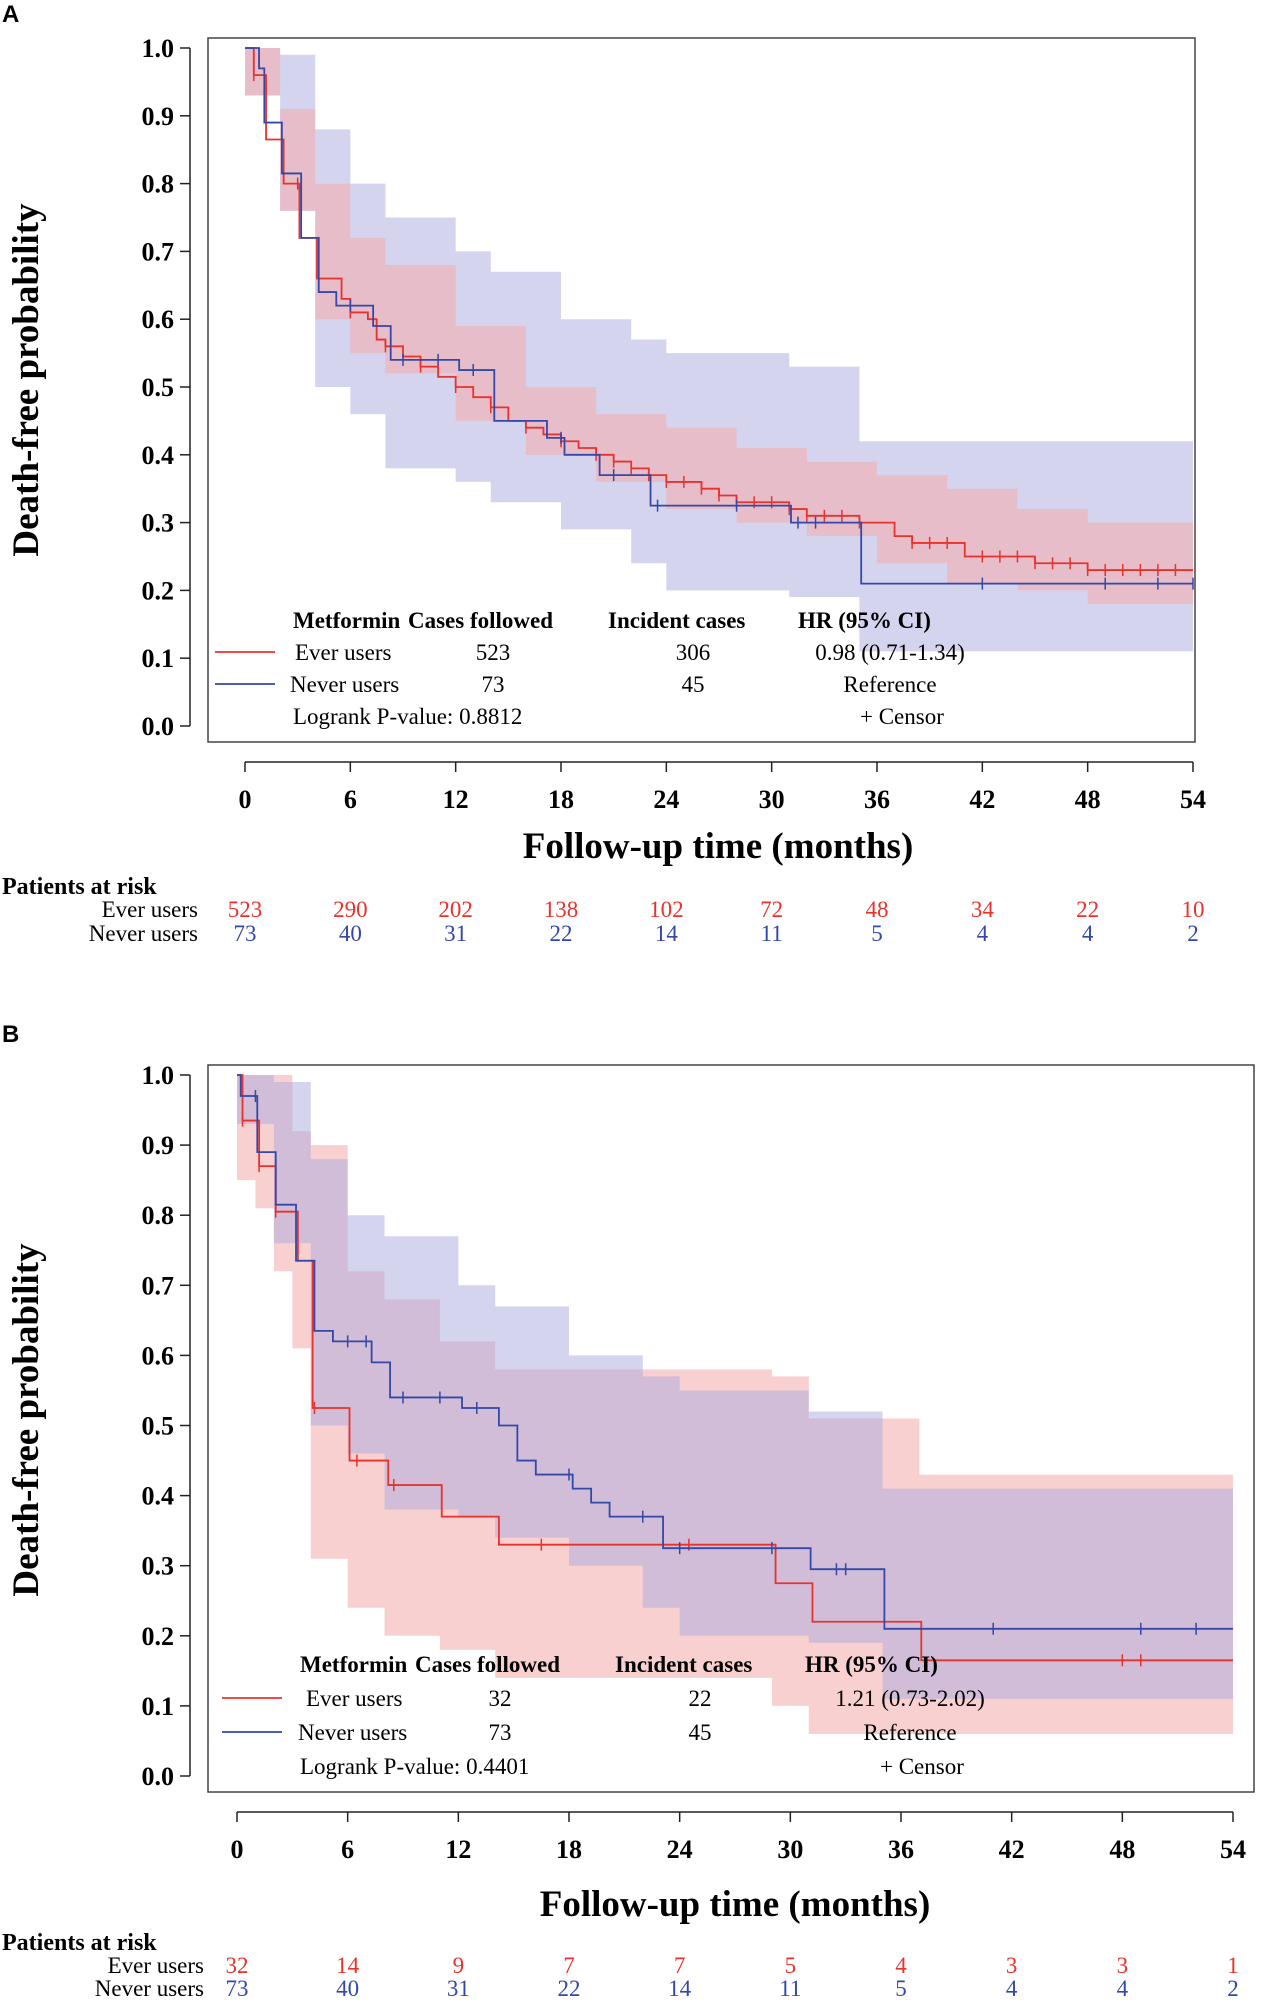  Describe the element at coordinates (493, 652) in the screenshot. I see `legend-ever-users-cases: 523` at that location.